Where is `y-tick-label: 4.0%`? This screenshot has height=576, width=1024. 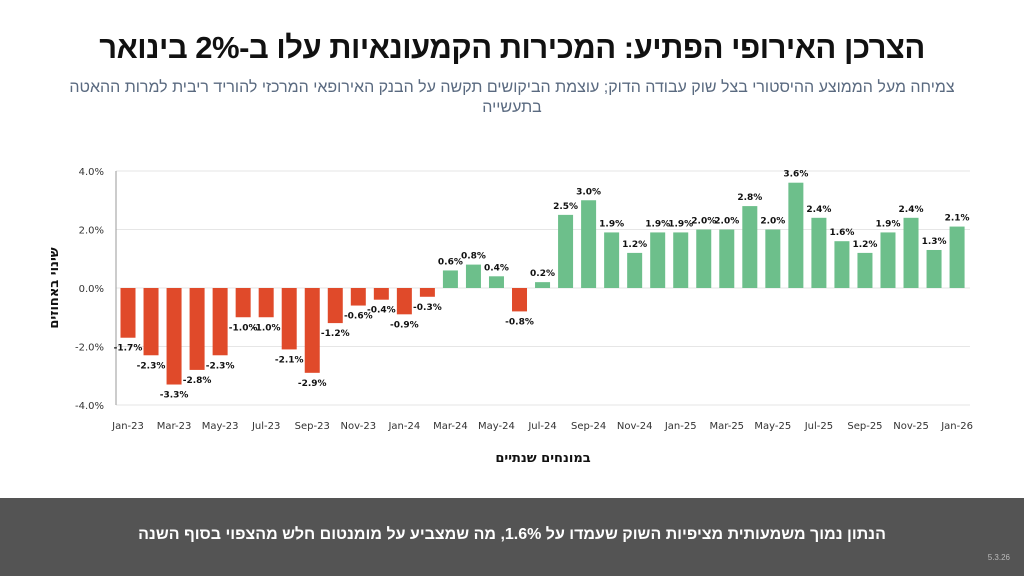 y-tick-label: 4.0% is located at coordinates (91, 172).